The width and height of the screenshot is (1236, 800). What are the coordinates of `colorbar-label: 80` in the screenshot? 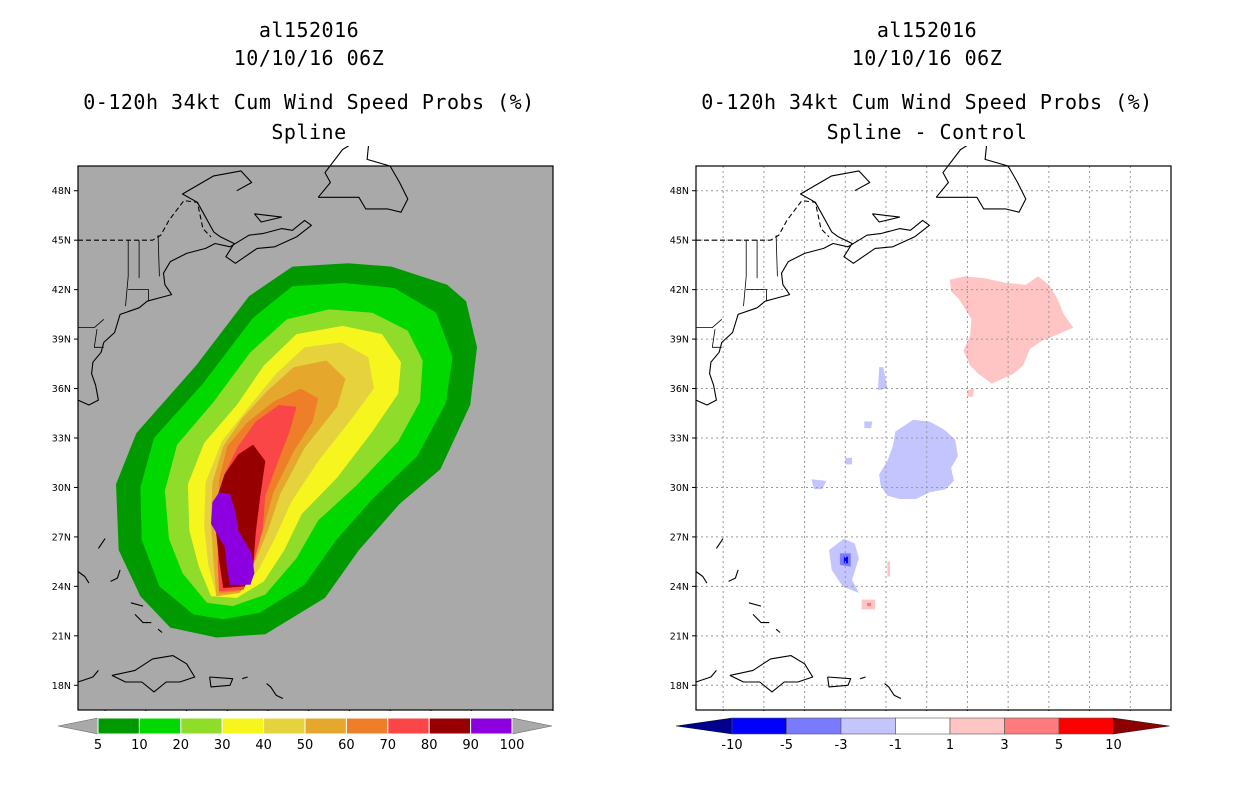 It's located at (429, 745).